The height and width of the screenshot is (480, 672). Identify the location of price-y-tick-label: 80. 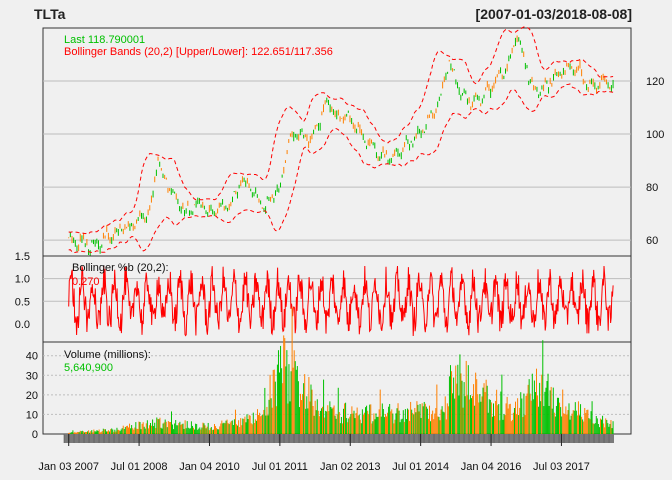
(652, 188).